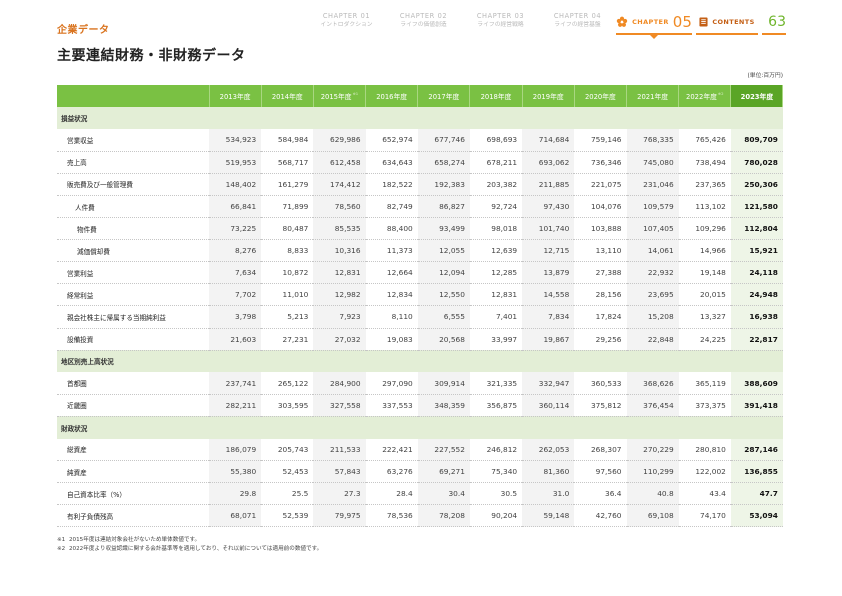 The height and width of the screenshot is (596, 842). I want to click on value-cell: 332,947, so click(548, 383).